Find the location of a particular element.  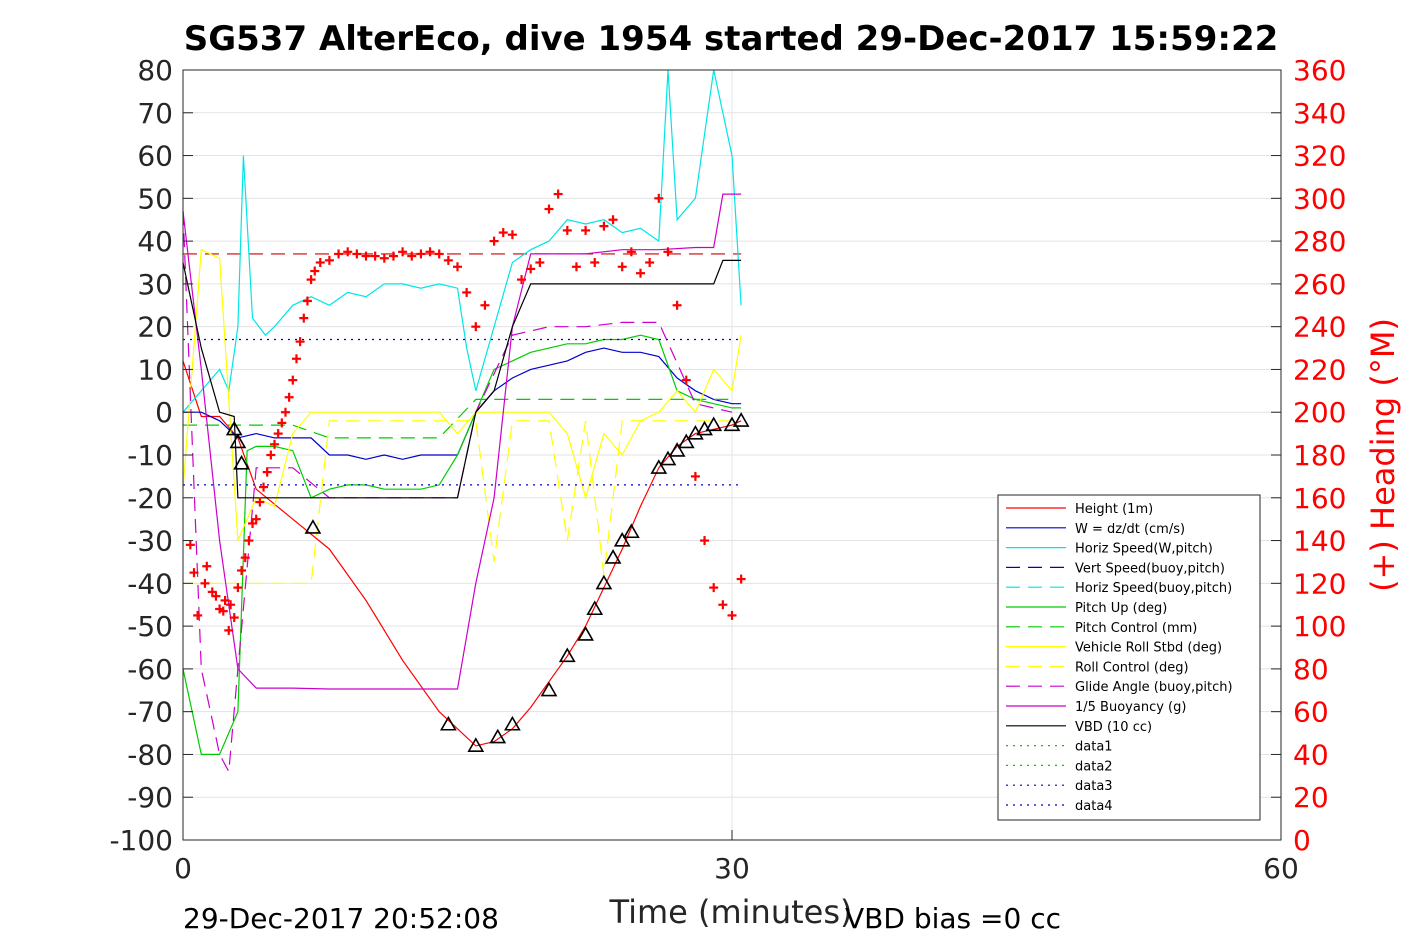

y-tick-label-left: 0 is located at coordinates (164, 412).